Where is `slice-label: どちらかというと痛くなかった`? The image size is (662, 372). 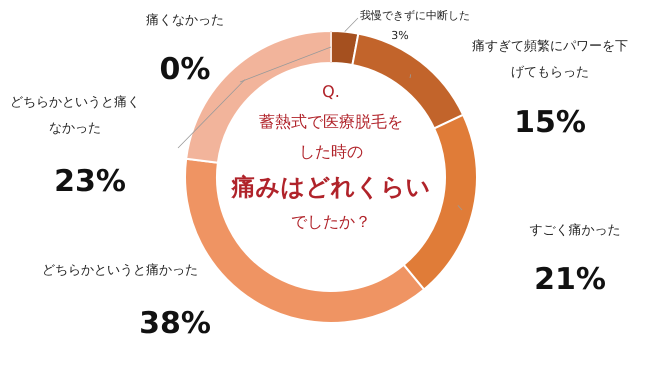 slice-label: どちらかというと痛くなかった is located at coordinates (75, 116).